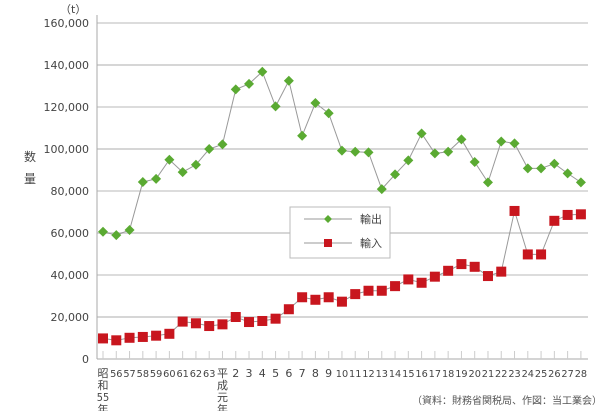 Image resolution: width=610 pixels, height=411 pixels. I want to click on x-tick-label: 61, so click(182, 374).